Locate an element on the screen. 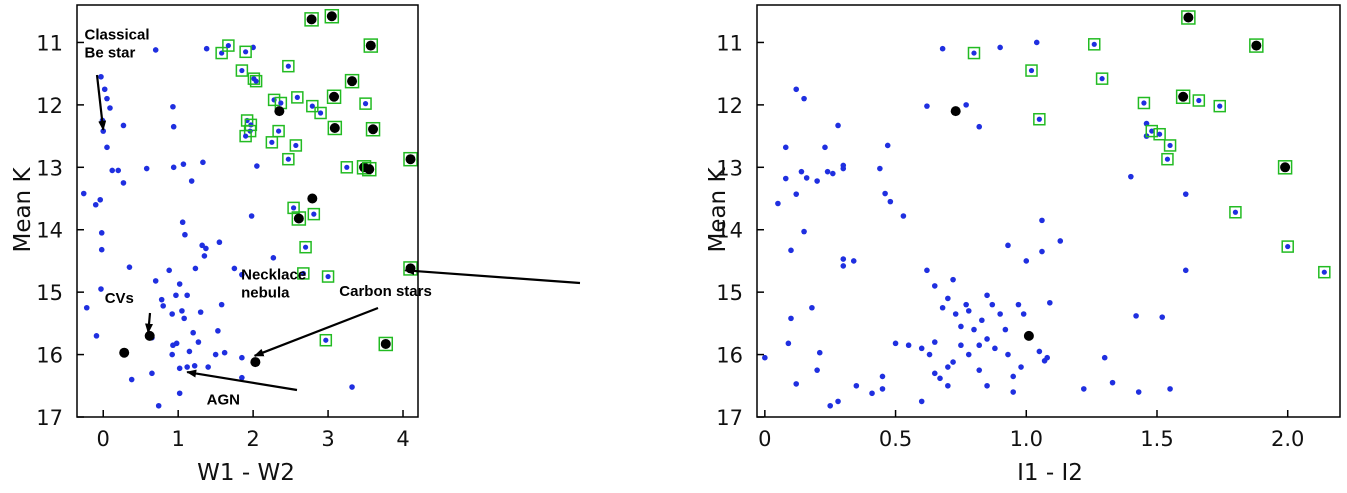 The image size is (1347, 493). left-x-tick-label: 4 is located at coordinates (402, 439).